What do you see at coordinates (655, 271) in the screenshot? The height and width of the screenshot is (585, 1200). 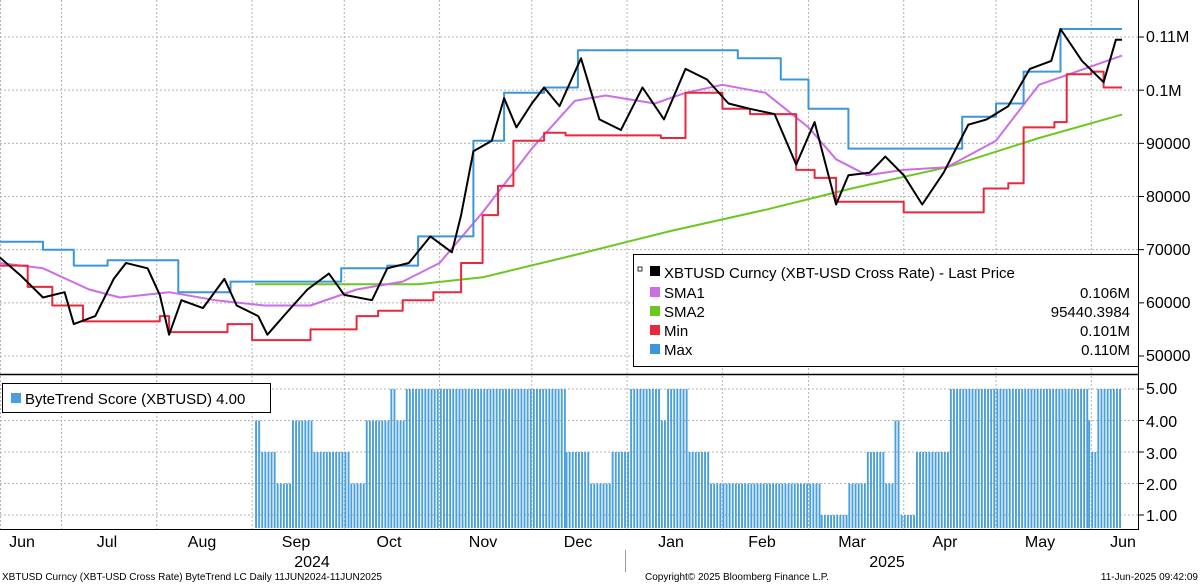 I see `legend-swatch-price` at bounding box center [655, 271].